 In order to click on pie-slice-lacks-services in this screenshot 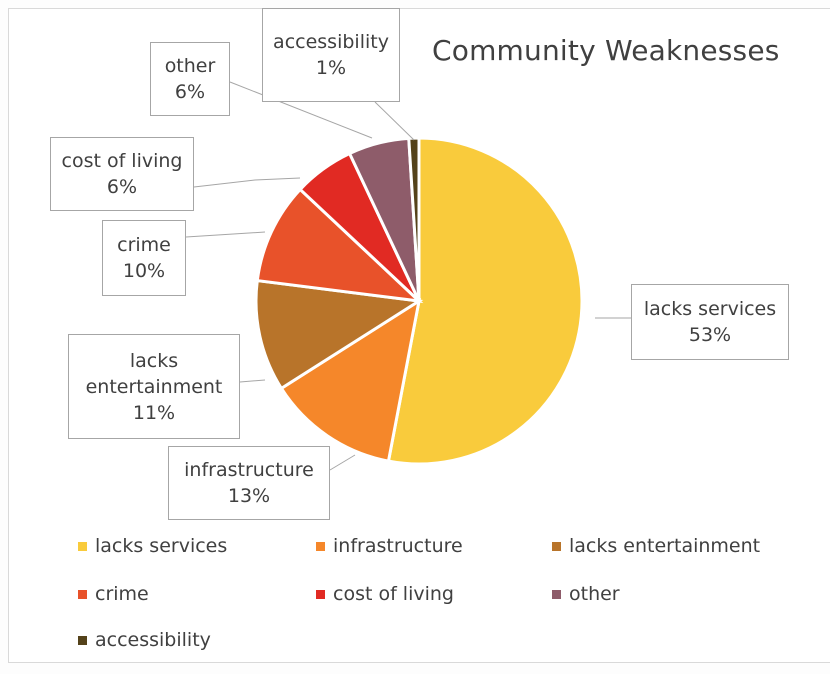, I will do `click(485, 301)`.